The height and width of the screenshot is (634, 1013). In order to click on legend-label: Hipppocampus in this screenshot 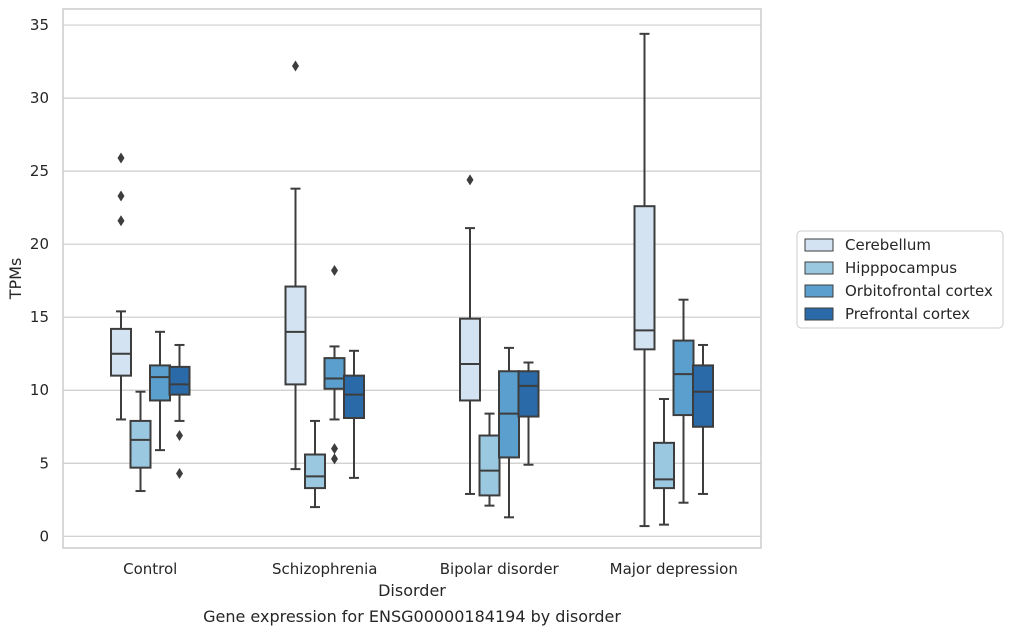, I will do `click(901, 268)`.